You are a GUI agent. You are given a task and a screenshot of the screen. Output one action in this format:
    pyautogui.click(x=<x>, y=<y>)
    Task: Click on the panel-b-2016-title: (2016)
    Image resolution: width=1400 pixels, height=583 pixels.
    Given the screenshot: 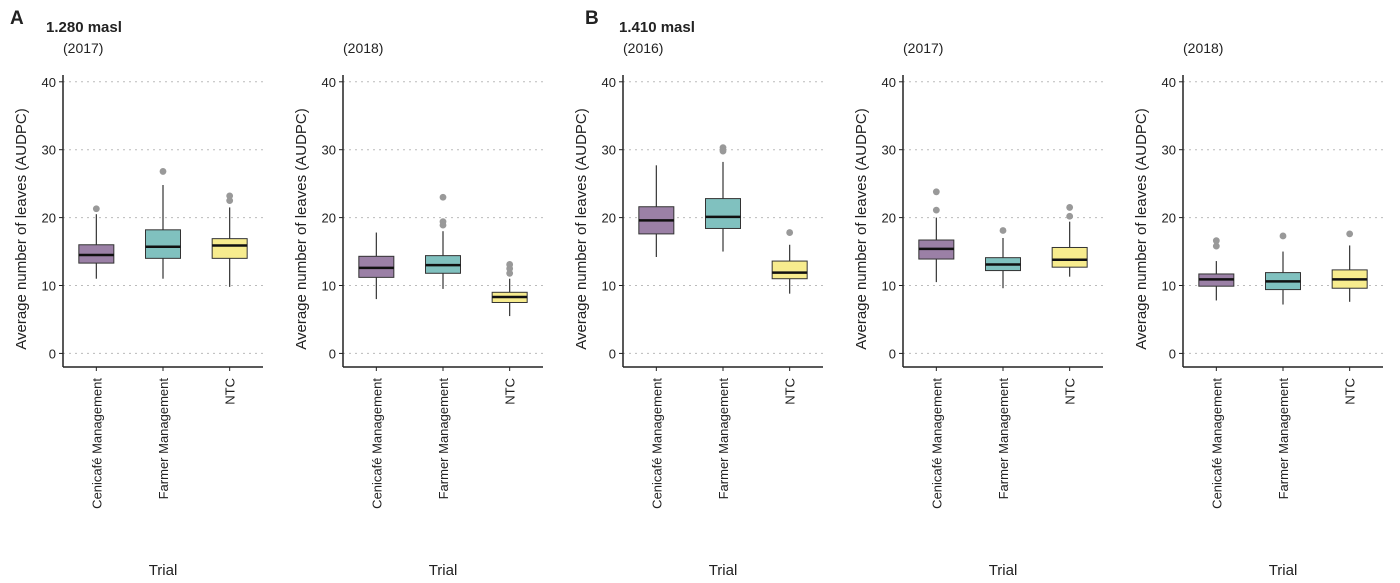 What is the action you would take?
    pyautogui.click(x=643, y=48)
    